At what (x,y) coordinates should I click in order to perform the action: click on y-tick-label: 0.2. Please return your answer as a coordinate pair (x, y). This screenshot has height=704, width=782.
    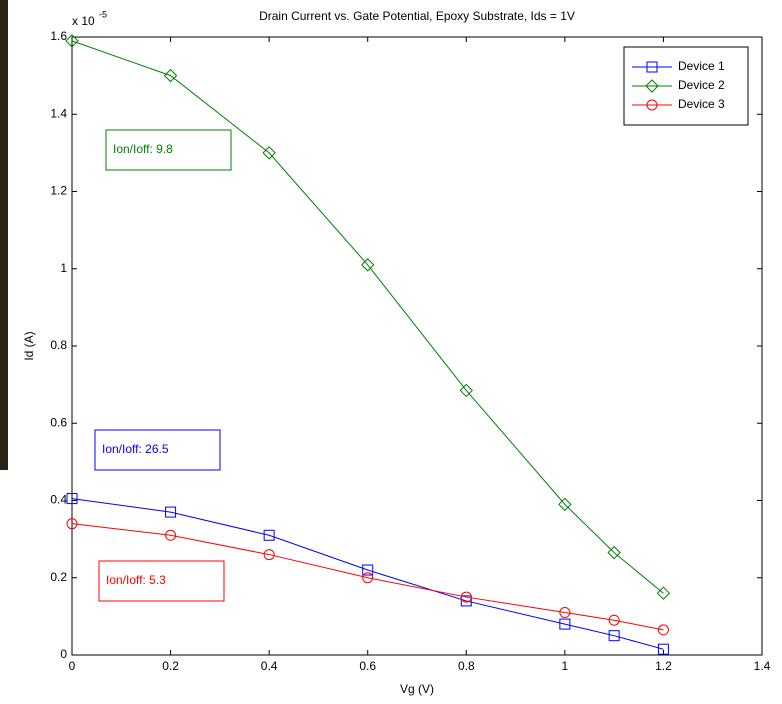
    Looking at the image, I should click on (58, 577).